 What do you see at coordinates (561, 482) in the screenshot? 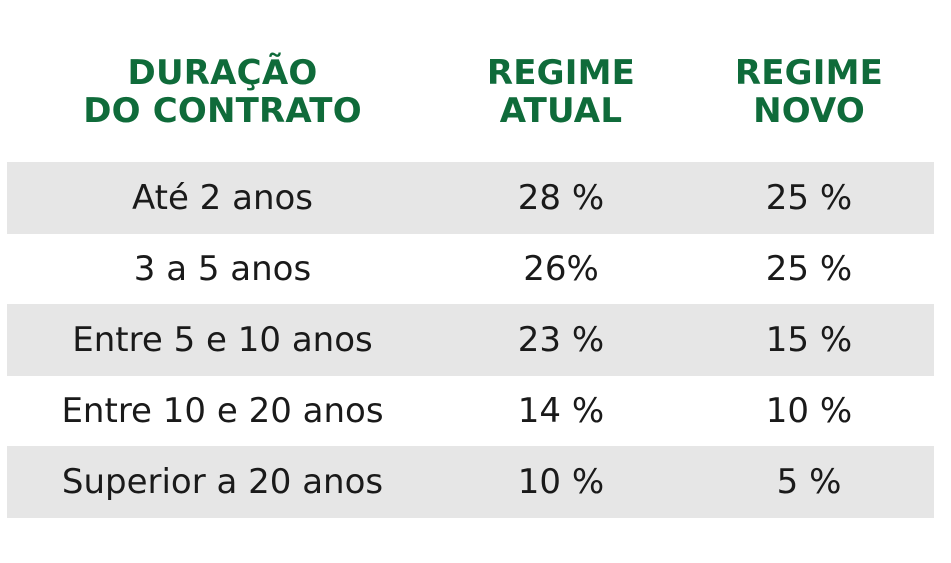
I see `current-rate-cell: 10 %` at bounding box center [561, 482].